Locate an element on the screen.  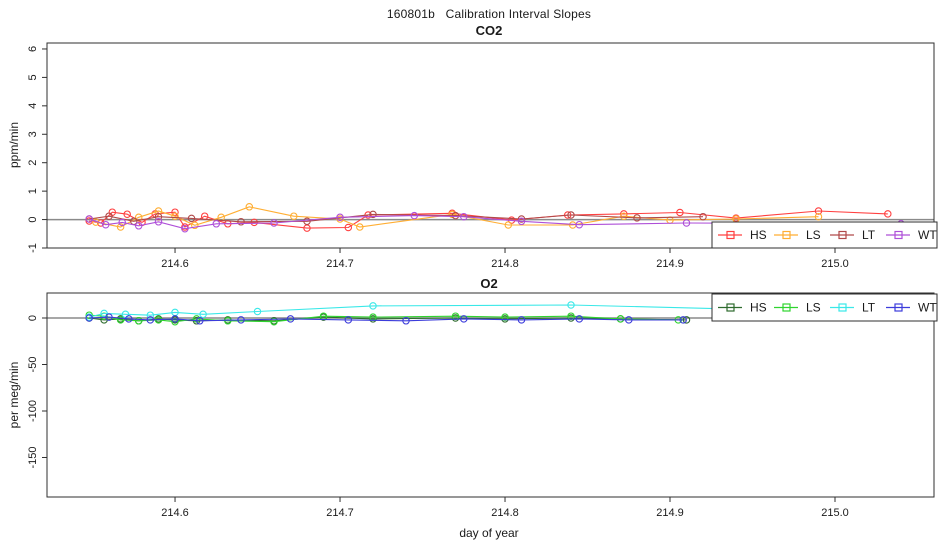
main-title: 160801b Calibration Interval Slopes is located at coordinates (489, 14).